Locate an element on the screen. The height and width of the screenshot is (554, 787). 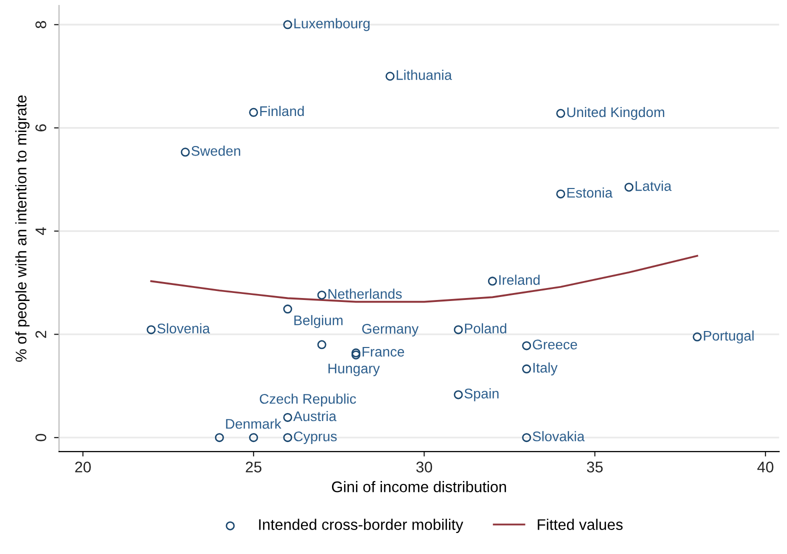
annotation: Slovenia is located at coordinates (183, 328).